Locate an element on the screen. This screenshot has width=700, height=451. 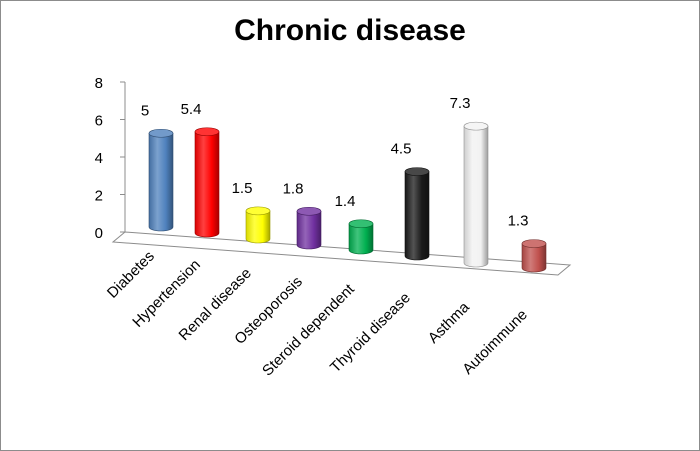
bar-diabetes is located at coordinates (161, 180).